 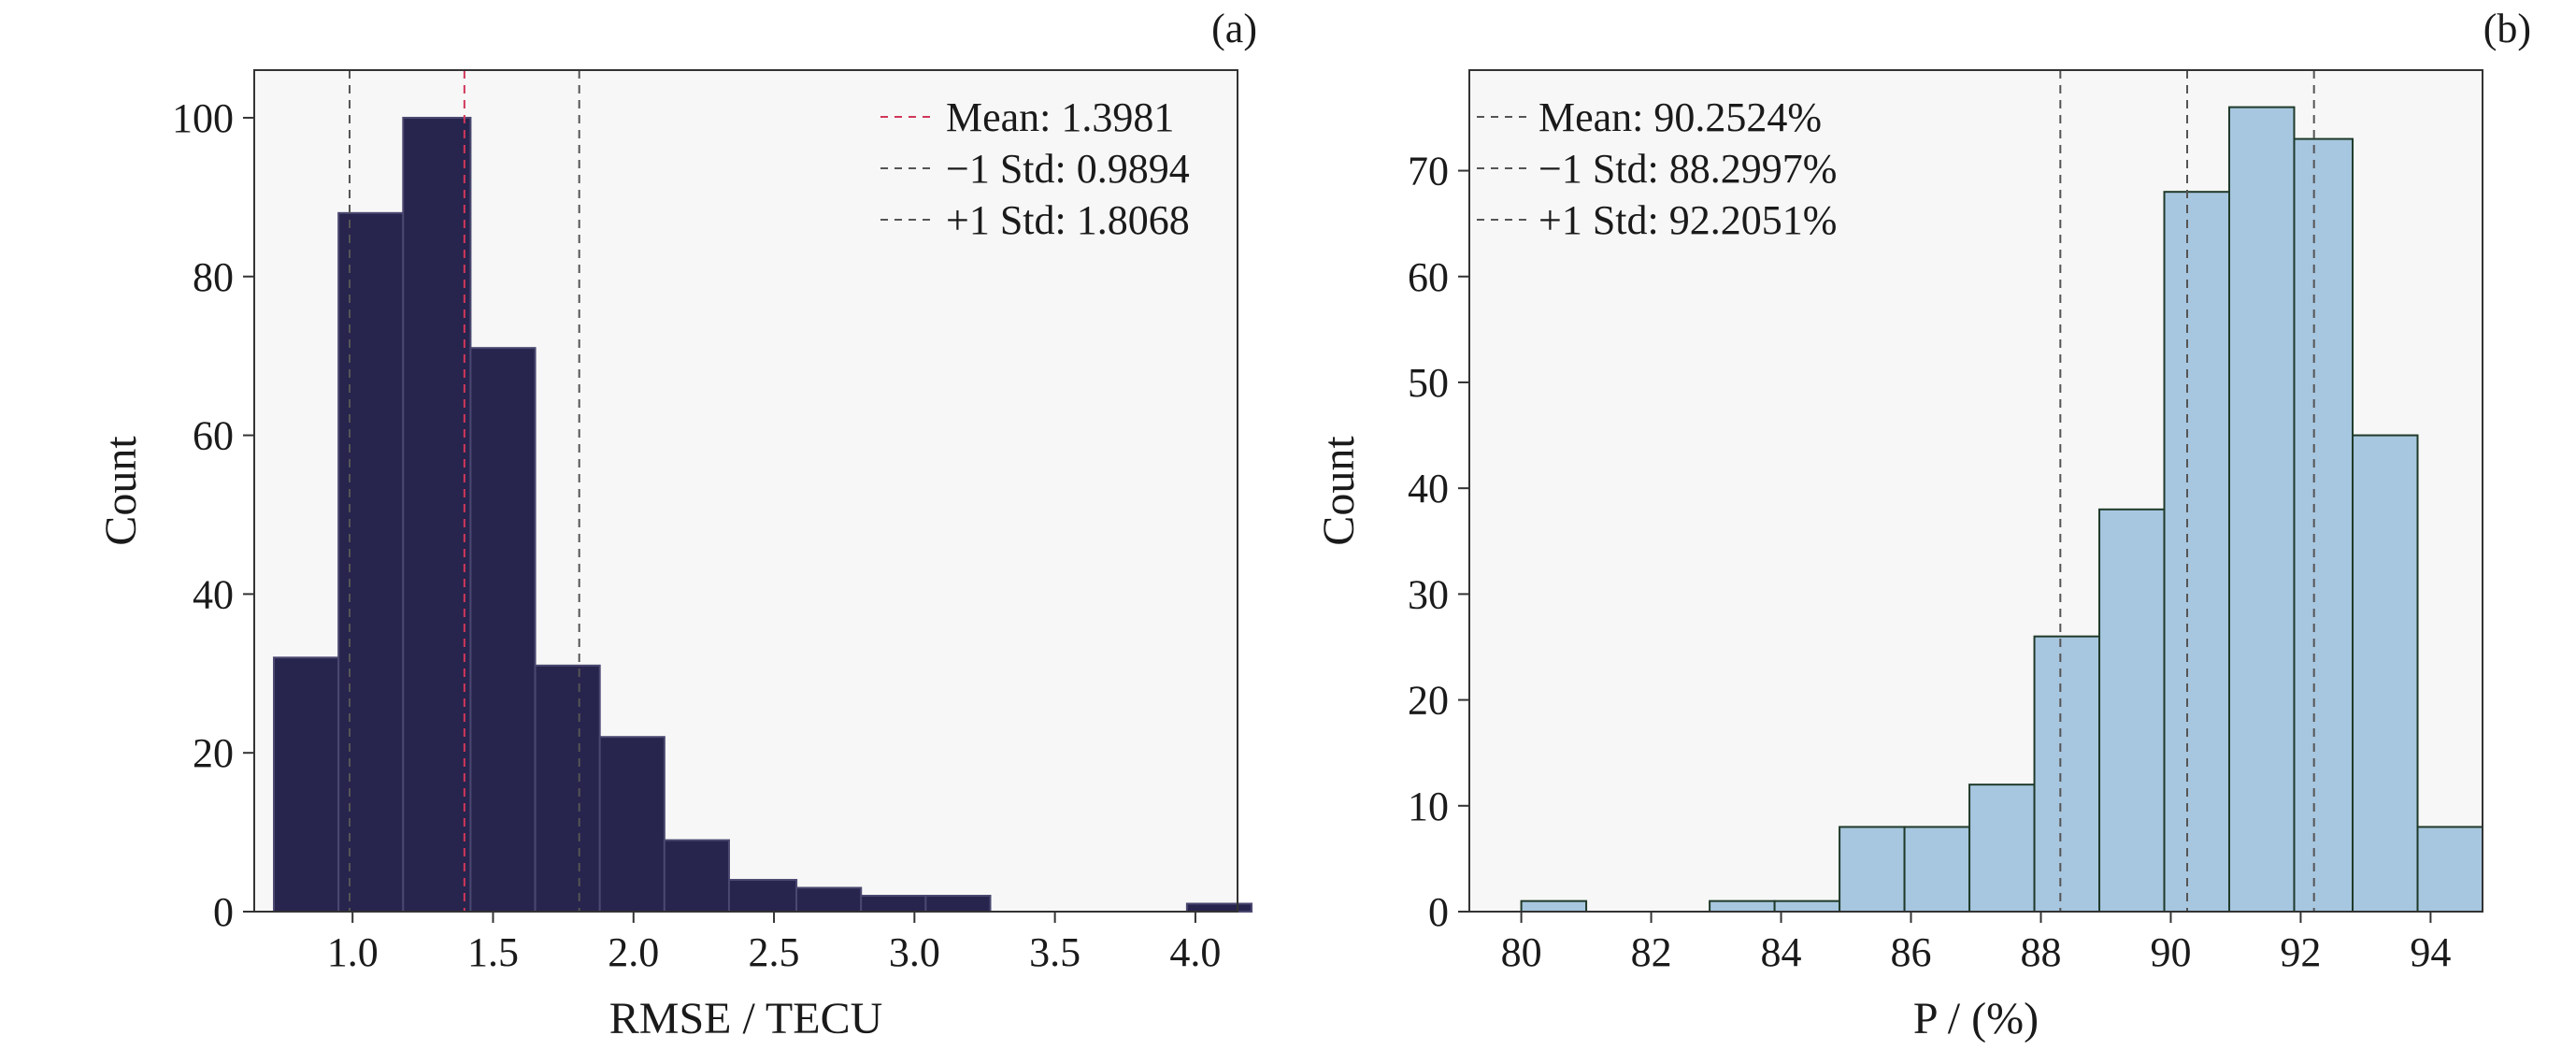 I want to click on legend-a-mean-label: Mean: 1.3981, so click(x=1060, y=117).